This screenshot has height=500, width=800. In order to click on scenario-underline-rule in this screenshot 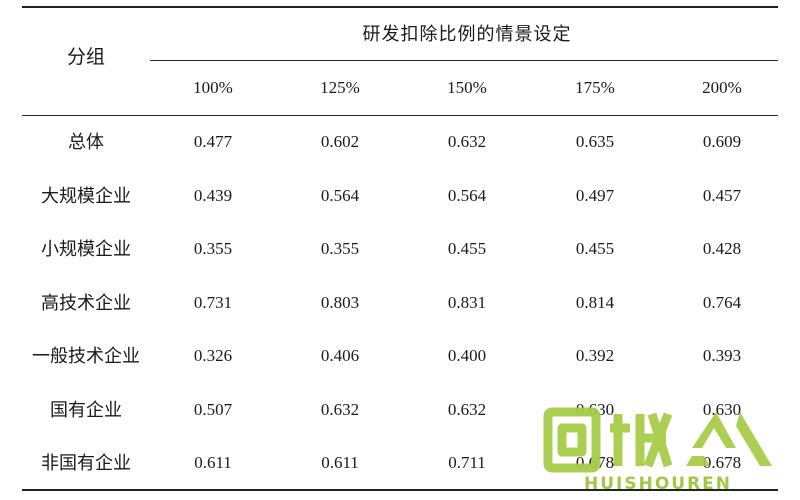, I will do `click(464, 60)`.